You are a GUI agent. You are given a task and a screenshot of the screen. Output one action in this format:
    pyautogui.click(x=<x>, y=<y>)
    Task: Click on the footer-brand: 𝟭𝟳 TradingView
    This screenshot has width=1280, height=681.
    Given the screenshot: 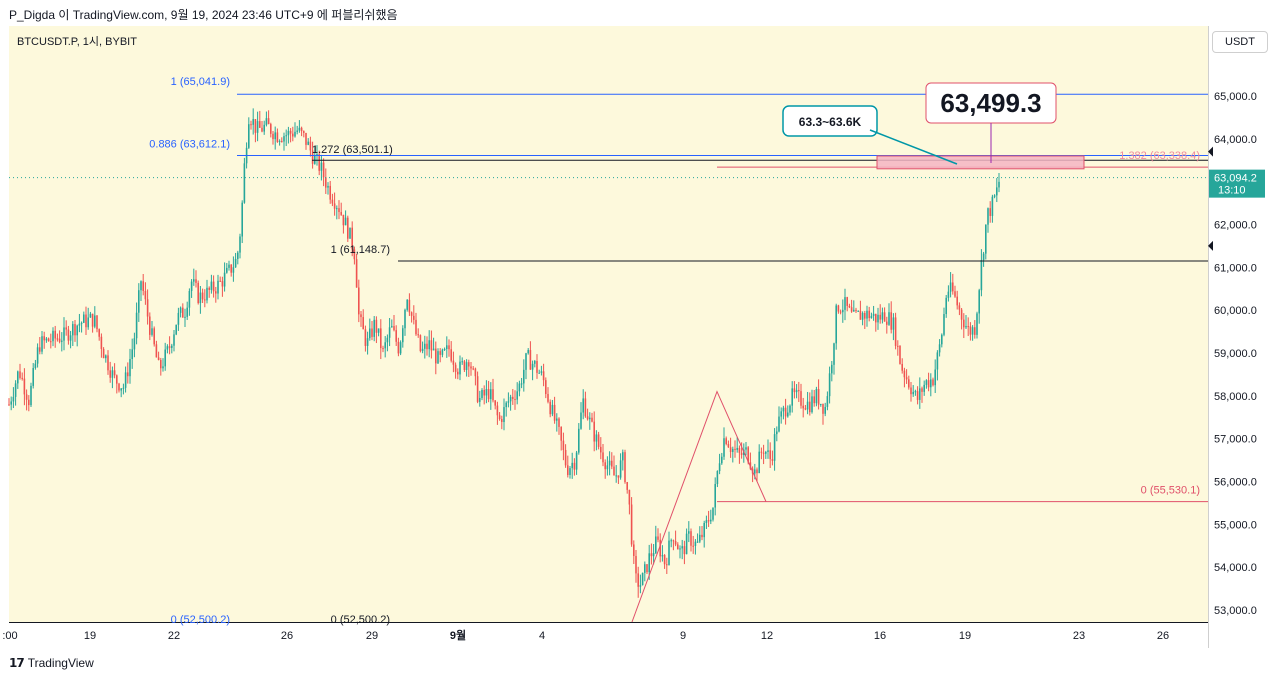 What is the action you would take?
    pyautogui.click(x=51, y=663)
    